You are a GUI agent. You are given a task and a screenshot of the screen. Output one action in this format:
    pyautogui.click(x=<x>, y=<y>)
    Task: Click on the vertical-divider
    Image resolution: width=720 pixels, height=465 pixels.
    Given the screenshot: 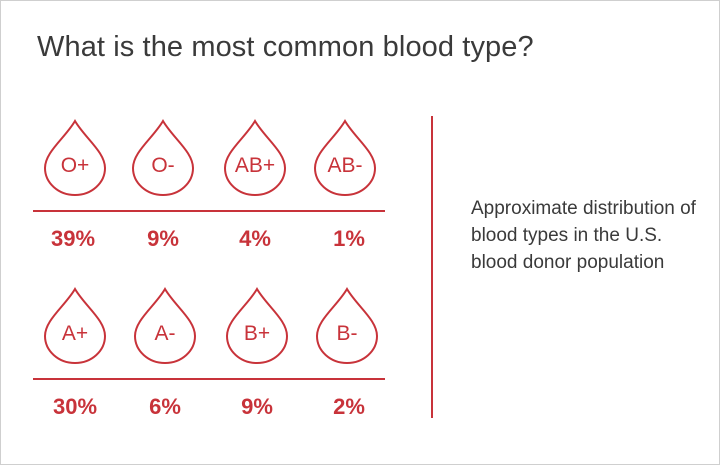 What is the action you would take?
    pyautogui.click(x=432, y=267)
    